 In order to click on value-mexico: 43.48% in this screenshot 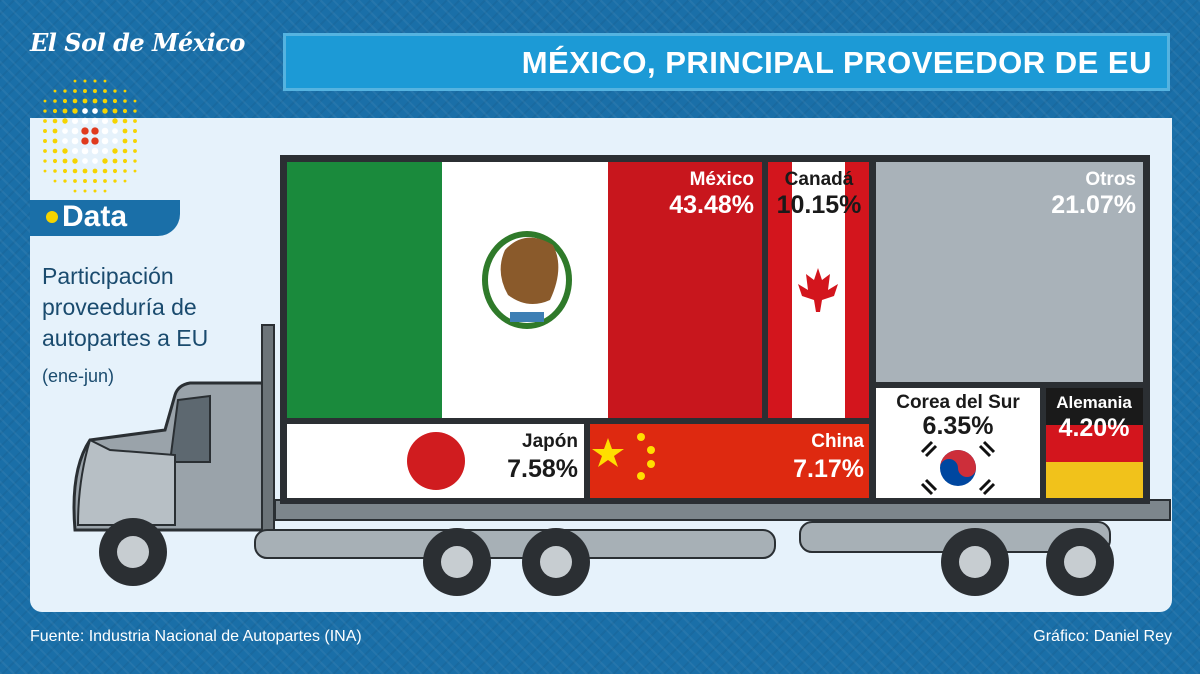, I will do `click(711, 205)`.